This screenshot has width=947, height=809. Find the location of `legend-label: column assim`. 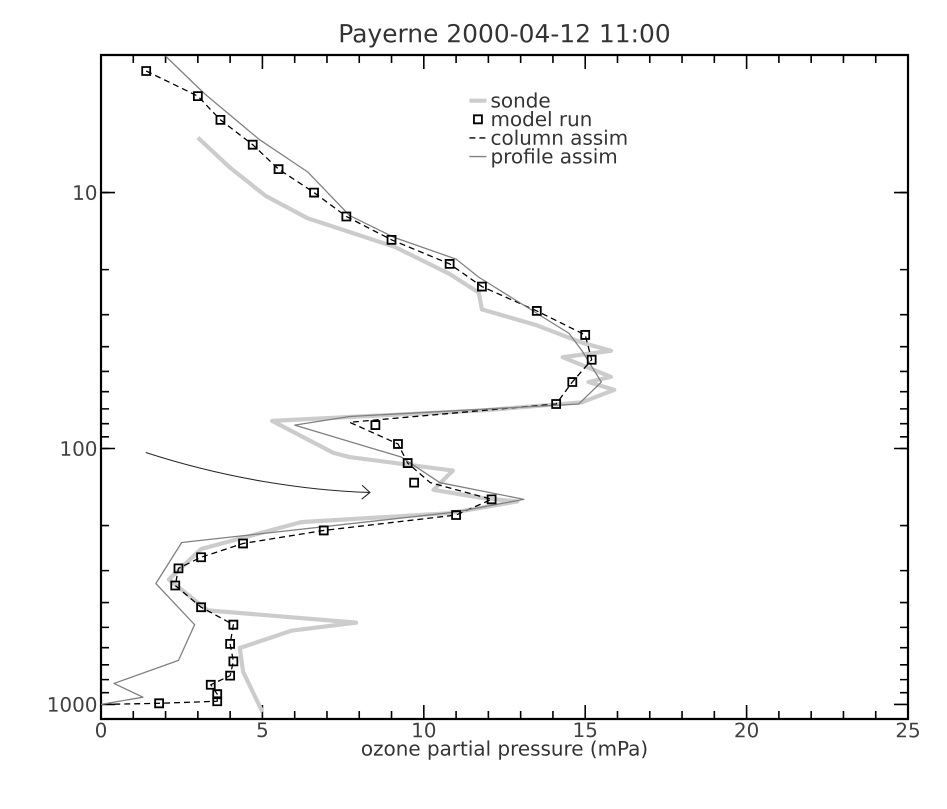

legend-label: column assim is located at coordinates (559, 138).